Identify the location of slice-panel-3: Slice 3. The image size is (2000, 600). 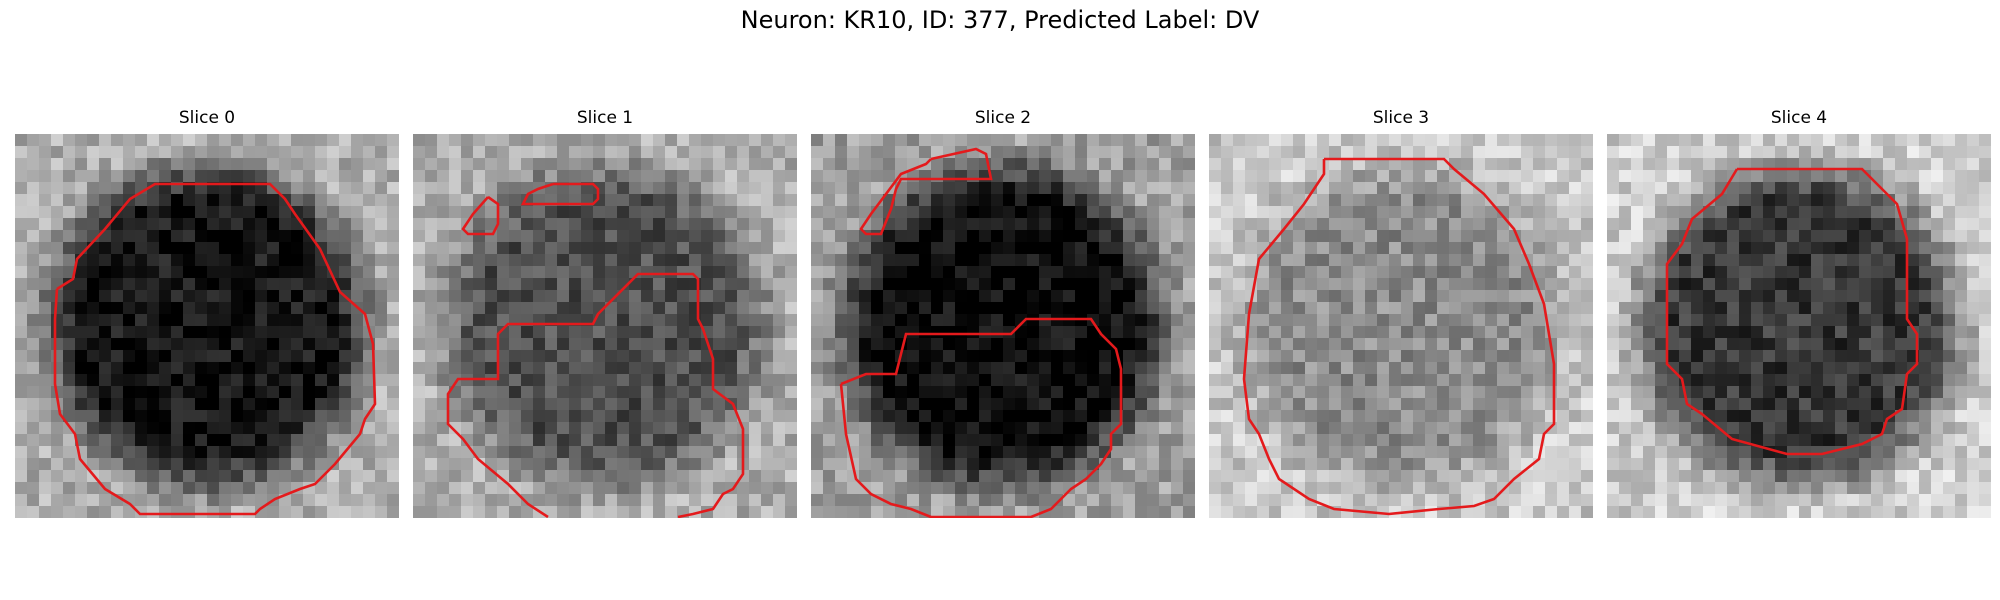
(1401, 313).